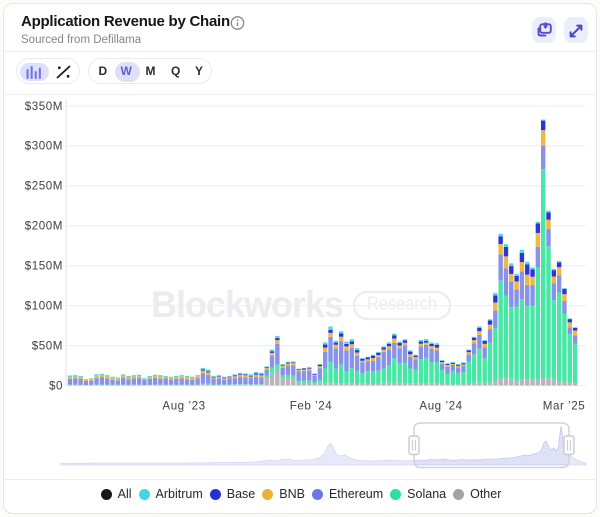  I want to click on svg-text: $200M, so click(44, 226).